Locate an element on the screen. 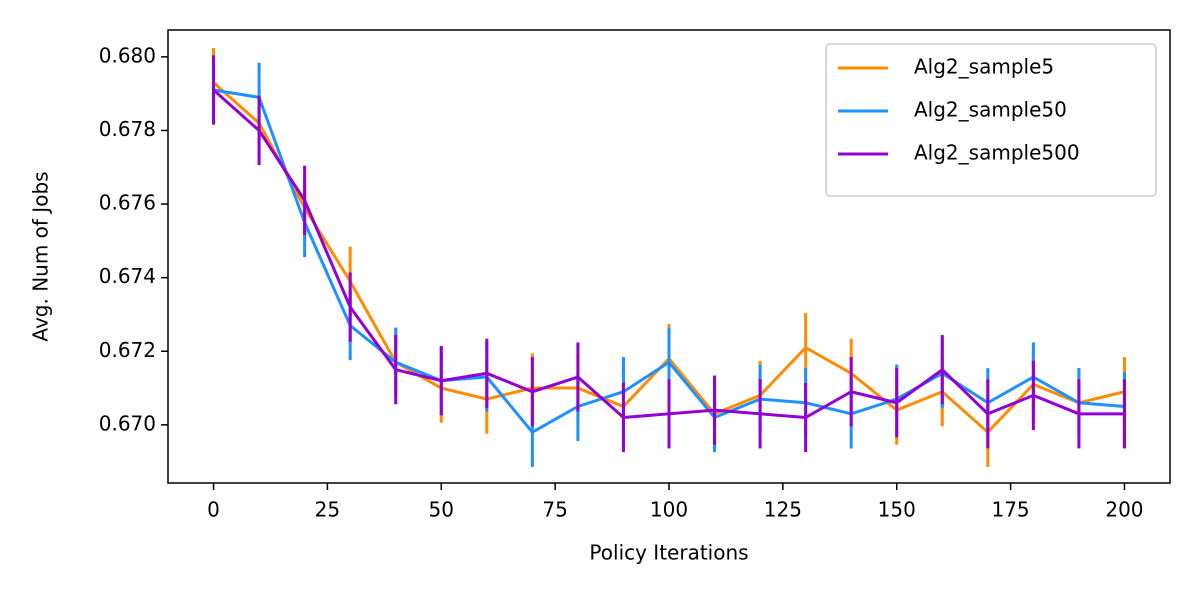 This screenshot has height=600, width=1200. y-tick-label: 0.676 is located at coordinates (127, 203).